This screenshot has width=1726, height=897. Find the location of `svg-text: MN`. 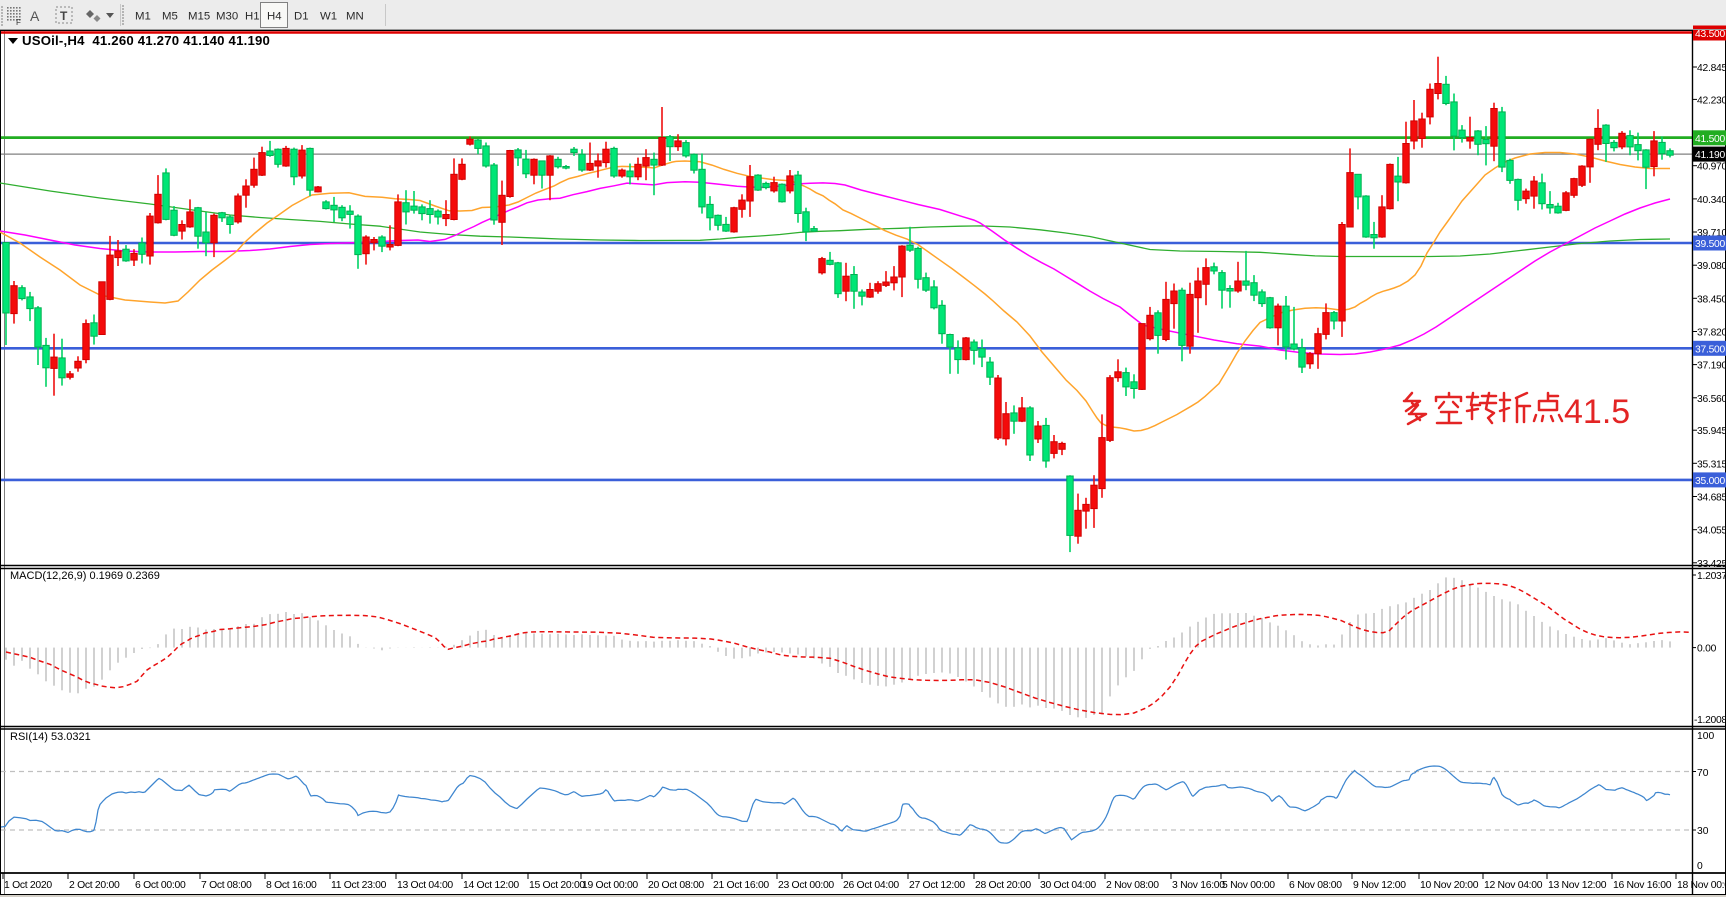

svg-text: MN is located at coordinates (355, 17).